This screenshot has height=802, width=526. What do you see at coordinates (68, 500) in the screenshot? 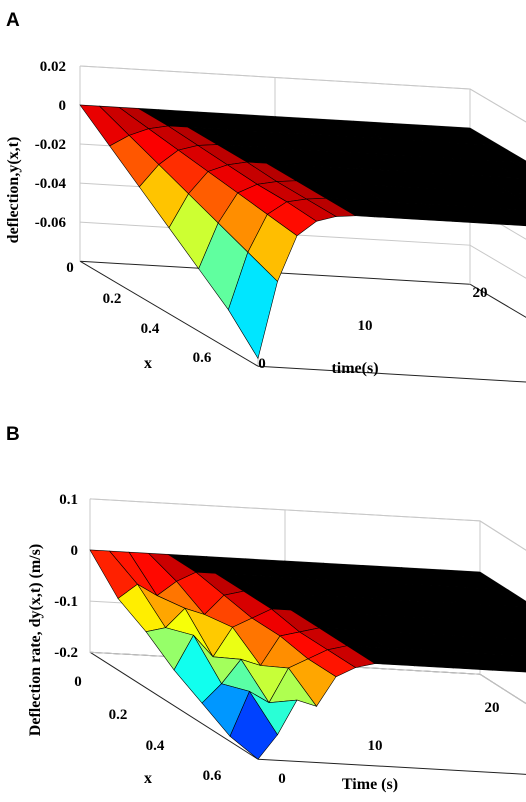
I see `z-tick-label: 0.1` at bounding box center [68, 500].